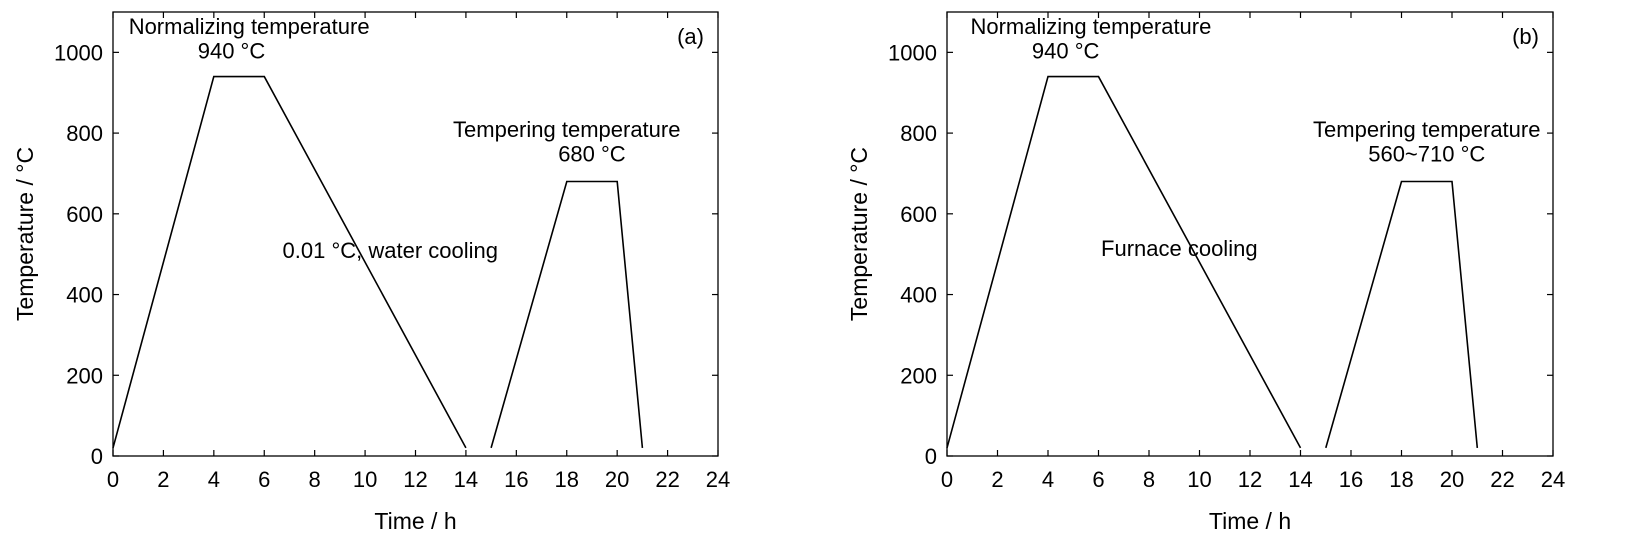  I want to click on annotation-label: 0.01 °C, water cooling, so click(390, 250).